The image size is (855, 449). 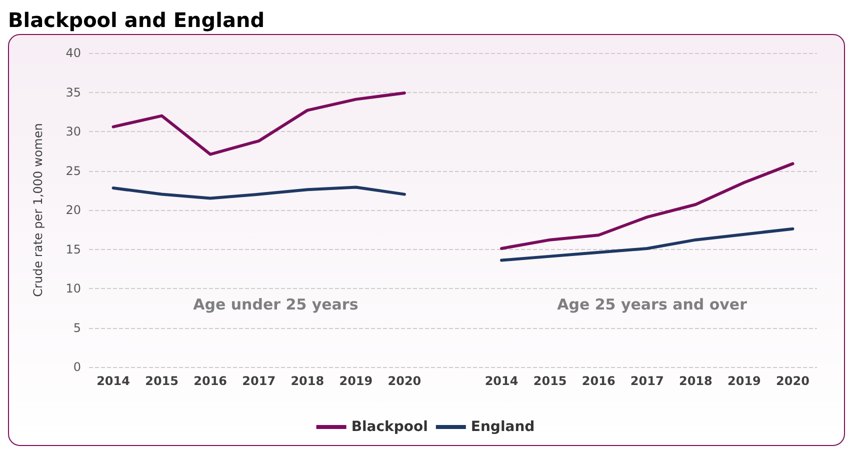 What do you see at coordinates (73, 249) in the screenshot?
I see `y-tick-label: 15` at bounding box center [73, 249].